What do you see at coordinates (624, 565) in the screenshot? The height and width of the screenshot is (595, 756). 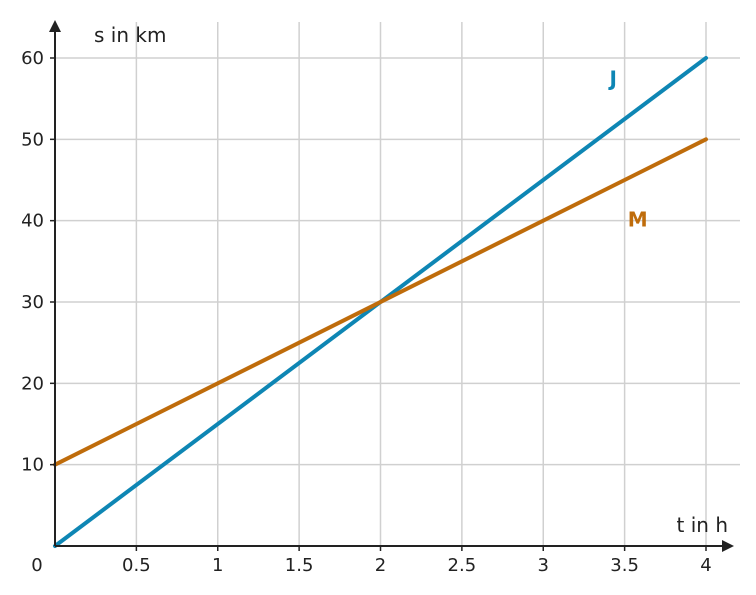 I see `x-tick-label: 3.5` at bounding box center [624, 565].